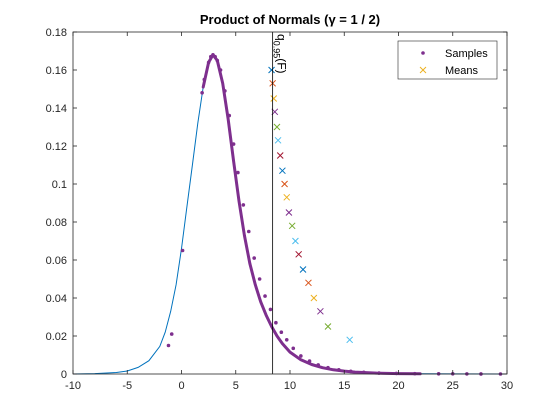  What do you see at coordinates (453, 386) in the screenshot?
I see `x-tick-label: 25` at bounding box center [453, 386].